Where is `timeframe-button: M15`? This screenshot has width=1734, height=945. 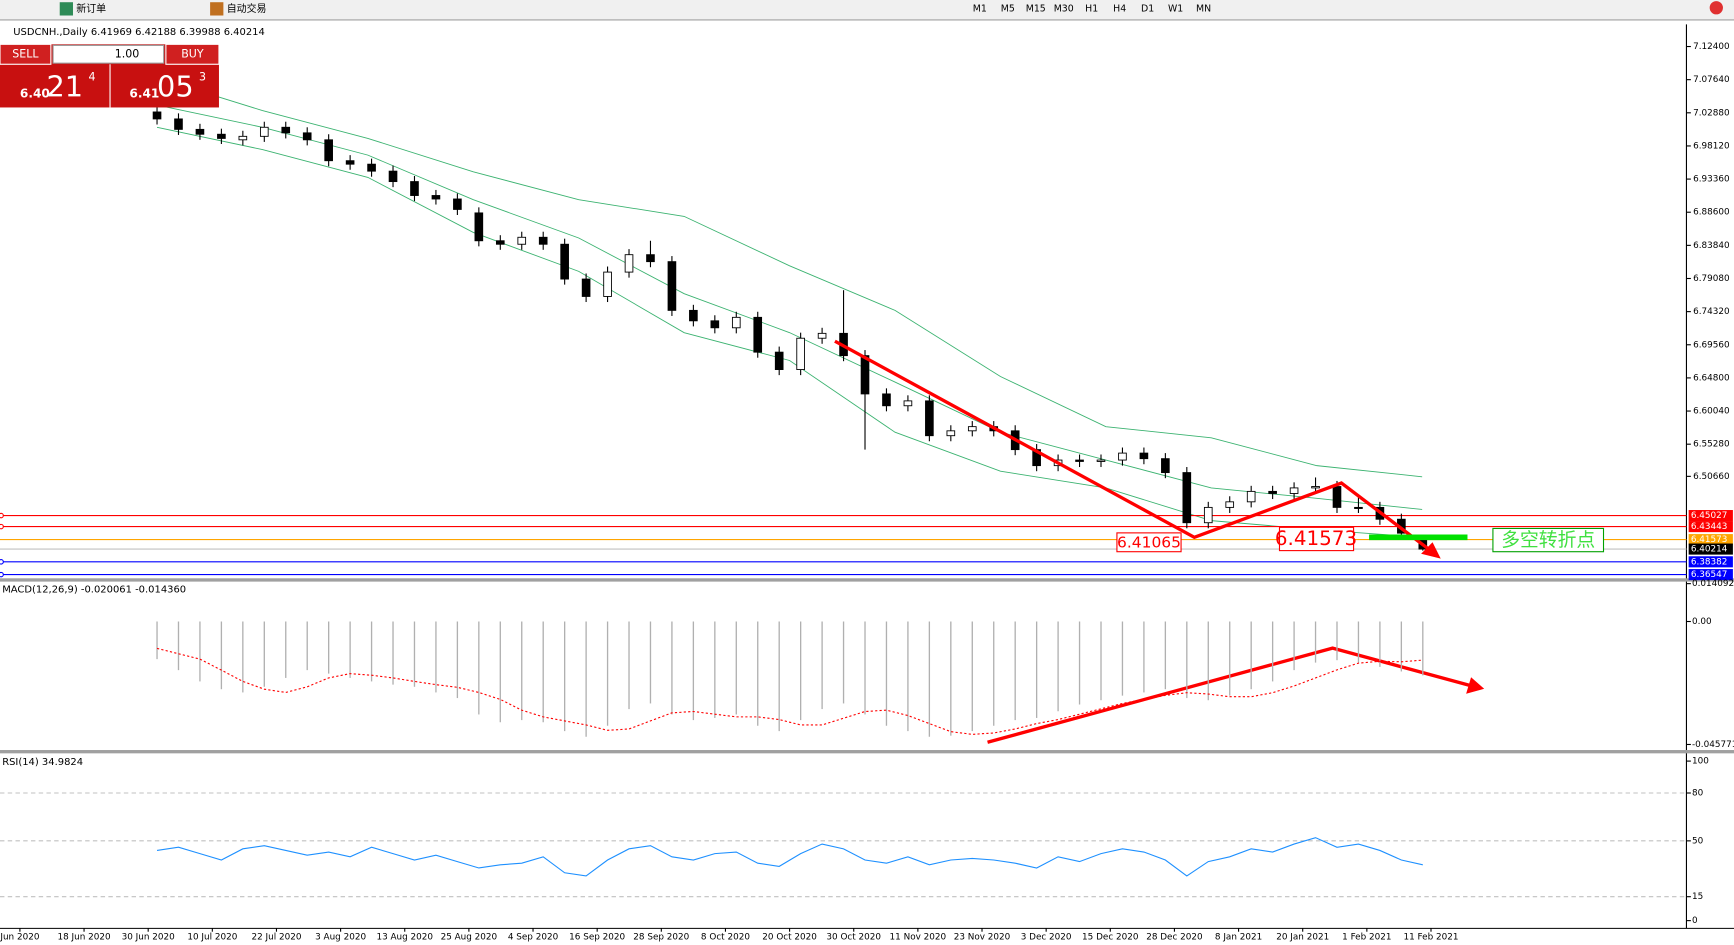 timeframe-button: M15 is located at coordinates (1036, 8).